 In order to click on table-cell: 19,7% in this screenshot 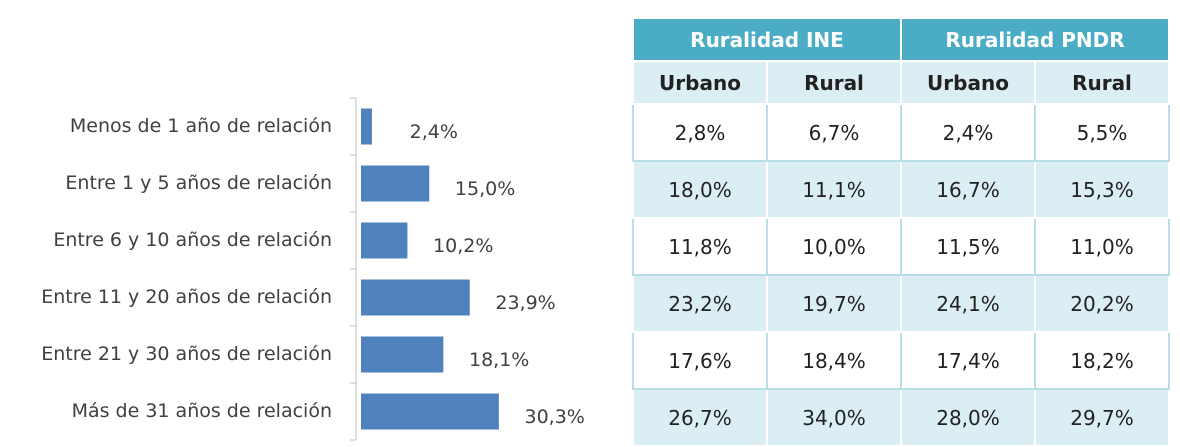, I will do `click(834, 303)`.